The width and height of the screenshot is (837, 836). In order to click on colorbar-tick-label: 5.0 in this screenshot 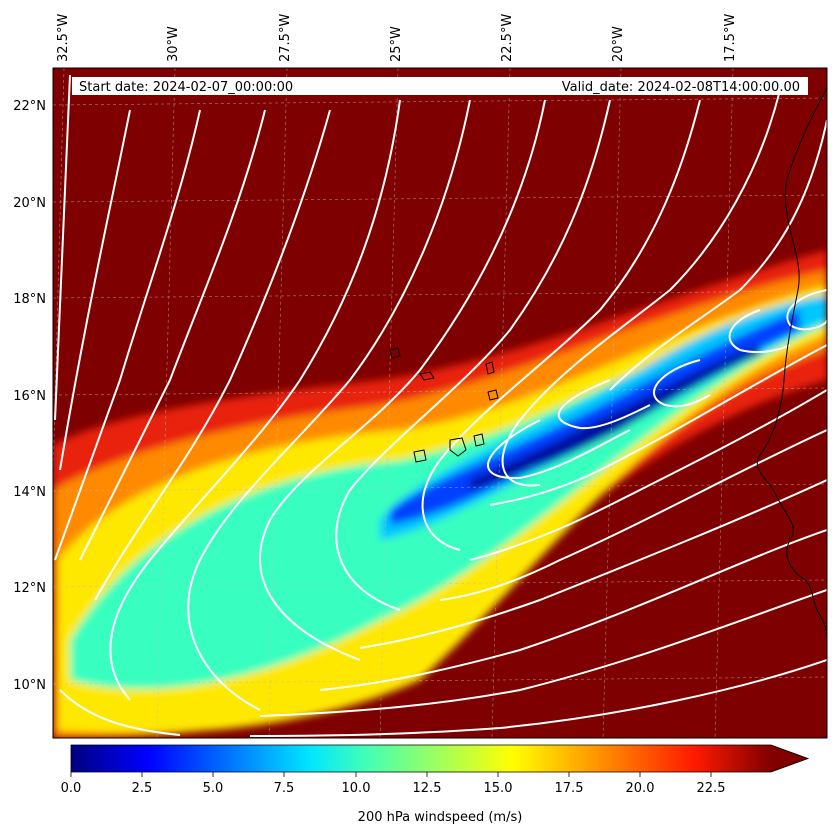, I will do `click(213, 788)`.